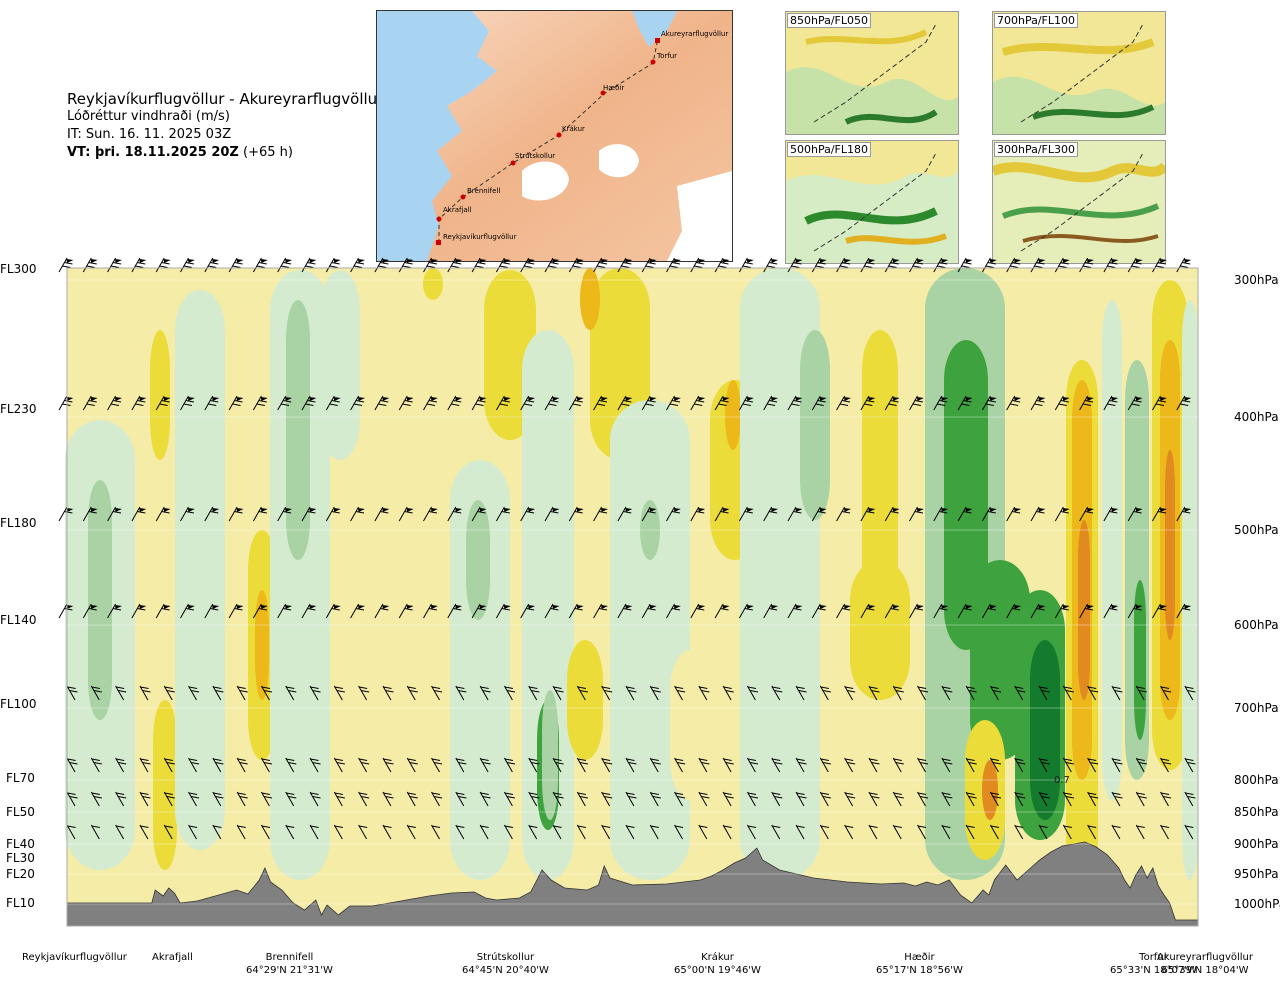  Describe the element at coordinates (1205, 957) in the screenshot. I see `waypoint-name: Akureyrarflugvöllur` at that location.